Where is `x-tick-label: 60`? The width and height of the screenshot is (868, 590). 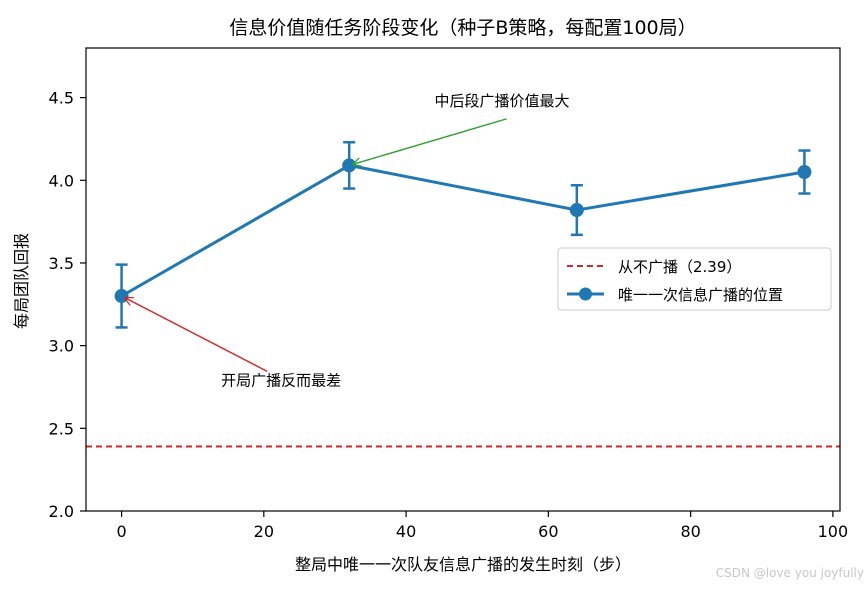
x-tick-label: 60 is located at coordinates (548, 531).